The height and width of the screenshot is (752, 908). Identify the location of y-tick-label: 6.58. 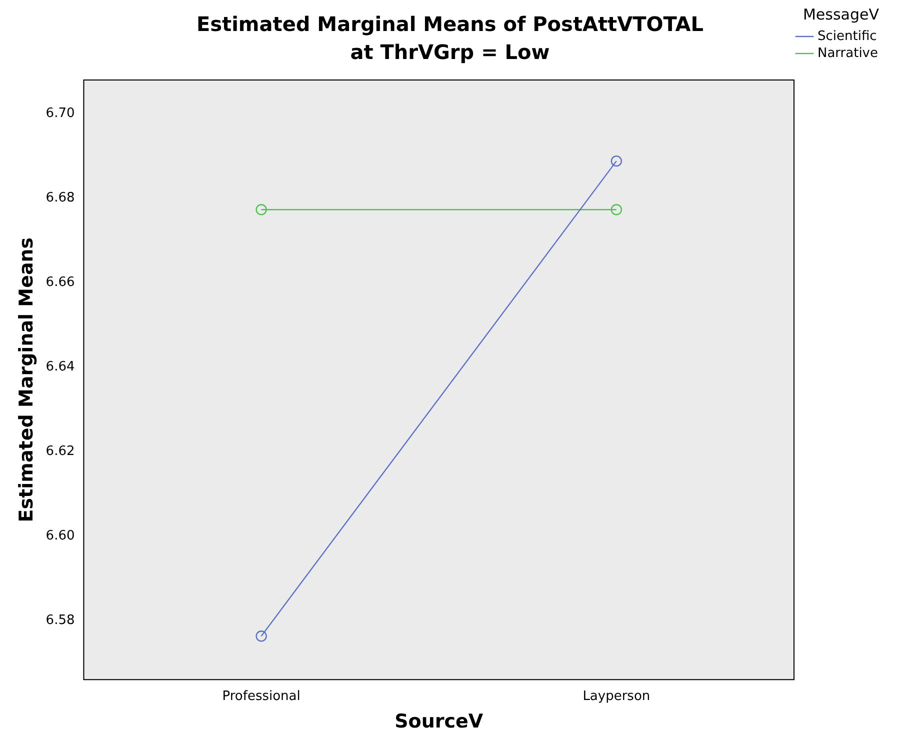
(60, 620).